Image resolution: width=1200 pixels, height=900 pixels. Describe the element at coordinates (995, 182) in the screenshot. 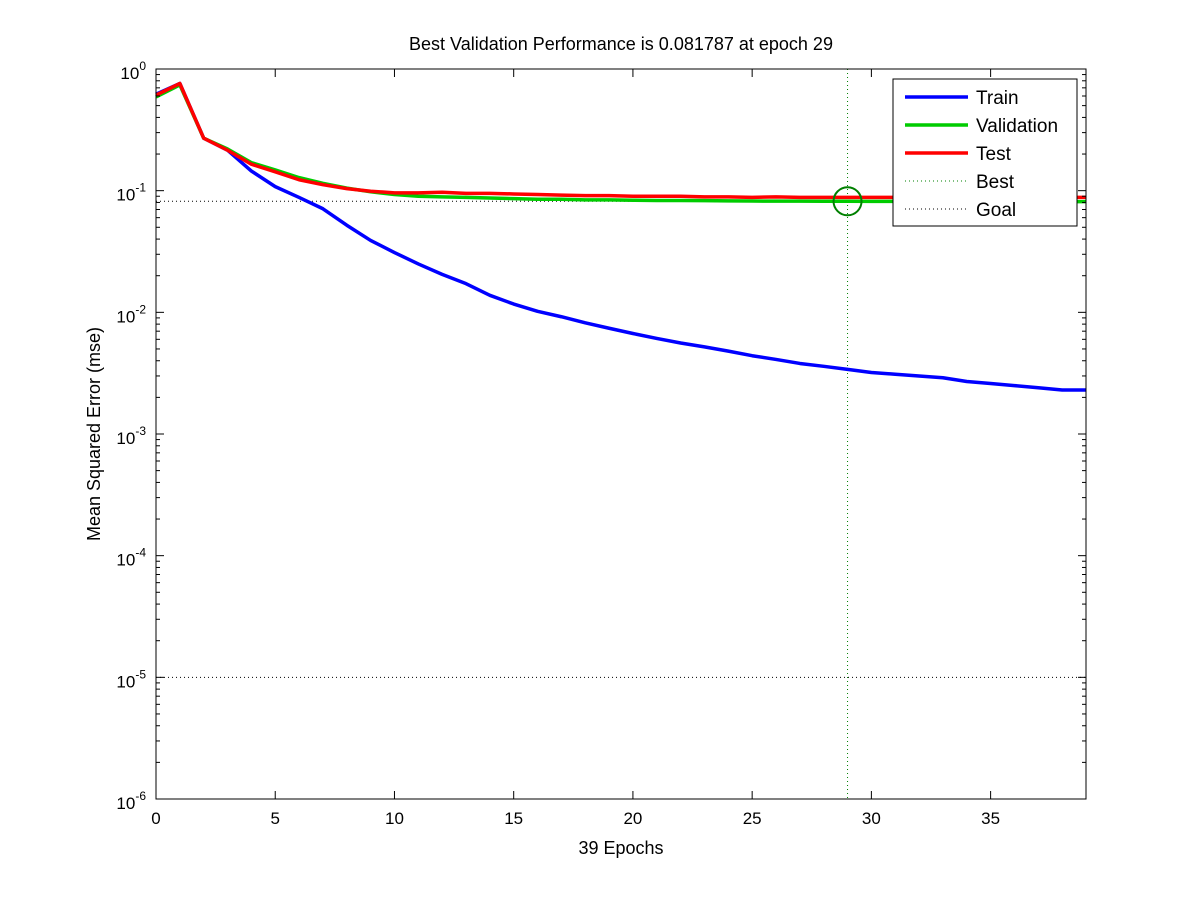

I see `legend-label-best: Best` at that location.